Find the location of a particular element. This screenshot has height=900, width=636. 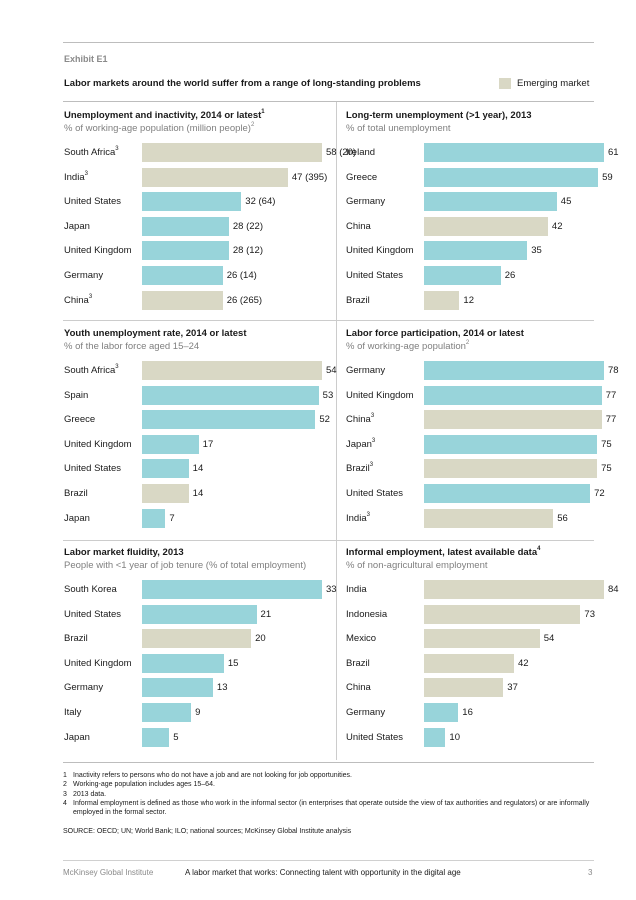

category-label-text: Greece is located at coordinates (80, 420).